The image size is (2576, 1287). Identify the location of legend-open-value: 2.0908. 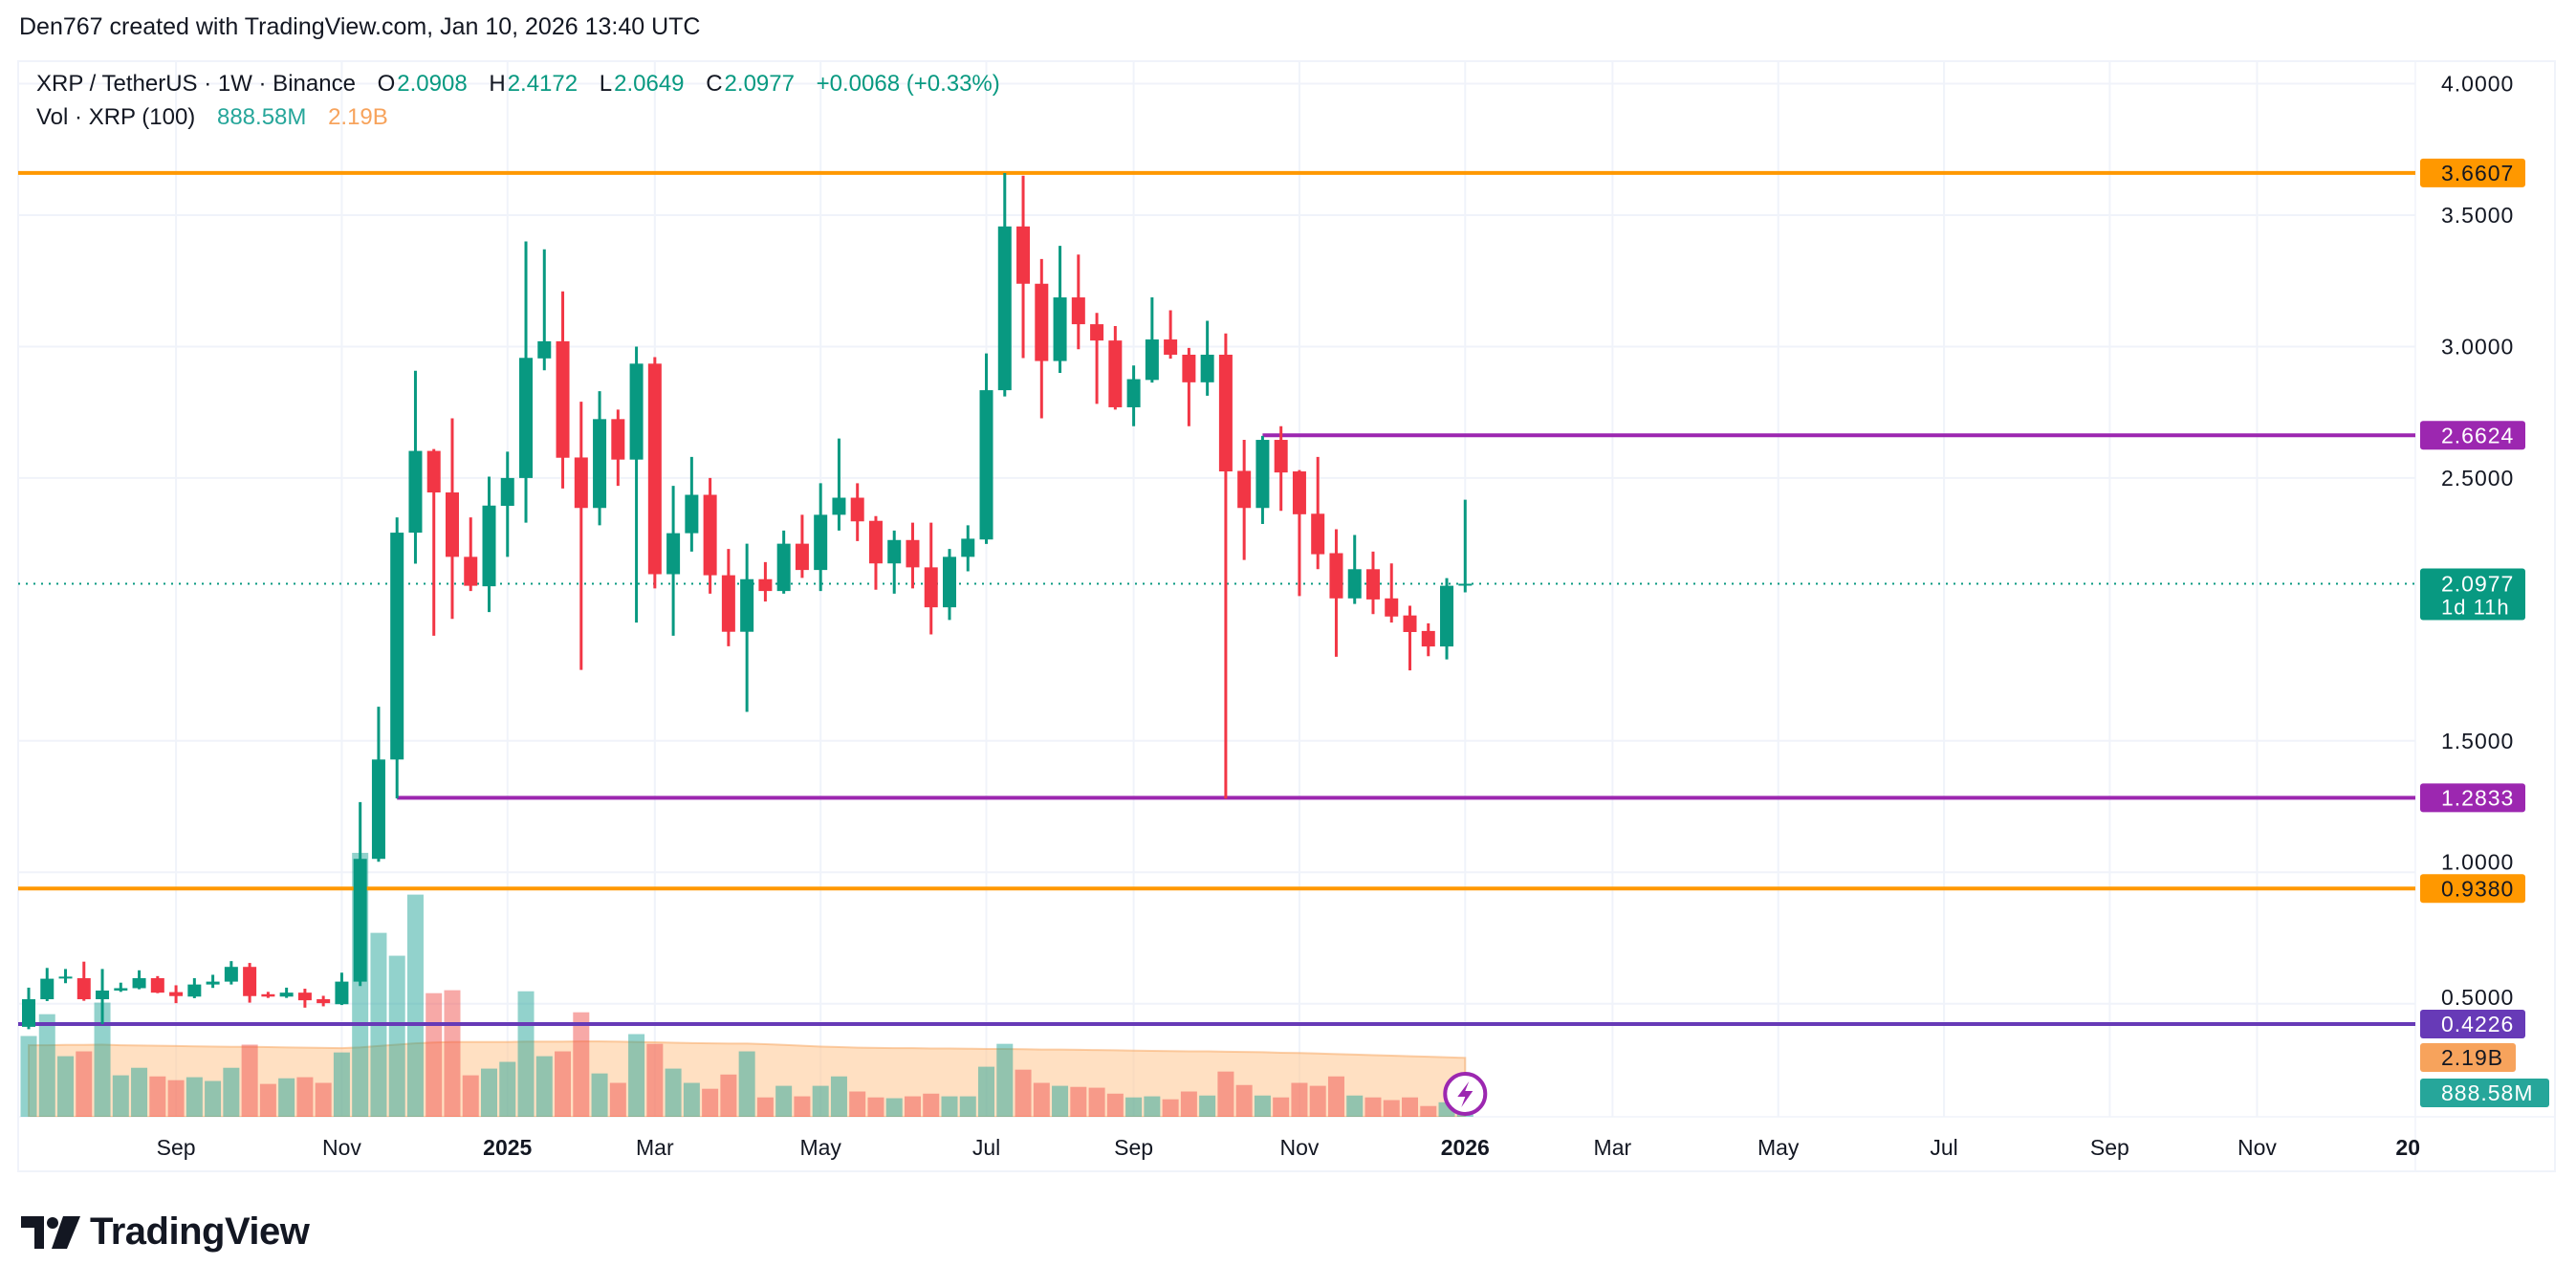
(432, 84).